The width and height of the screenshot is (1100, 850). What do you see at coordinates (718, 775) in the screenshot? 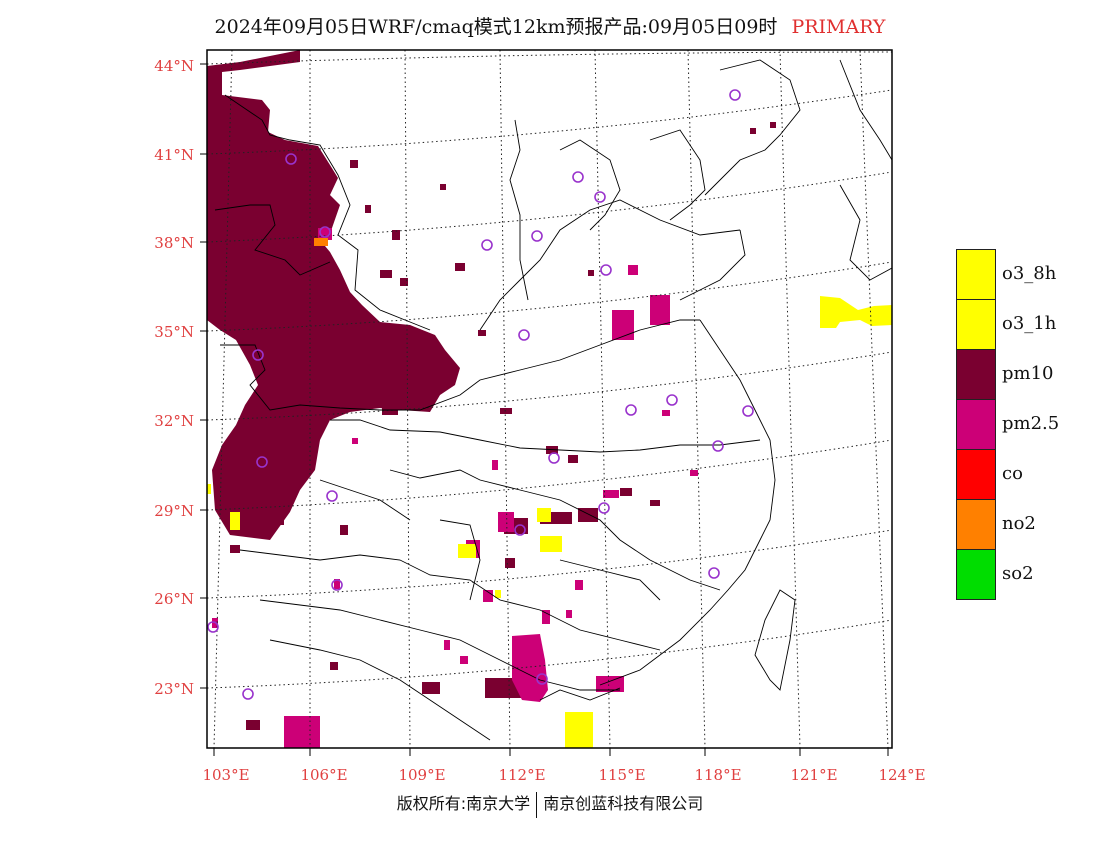
I see `lon-label-118: 118°E` at bounding box center [718, 775].